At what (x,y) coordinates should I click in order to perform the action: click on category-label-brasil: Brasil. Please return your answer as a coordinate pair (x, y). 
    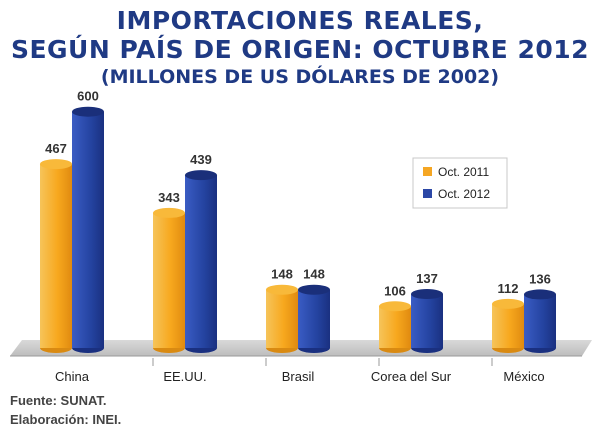
    Looking at the image, I should click on (298, 376).